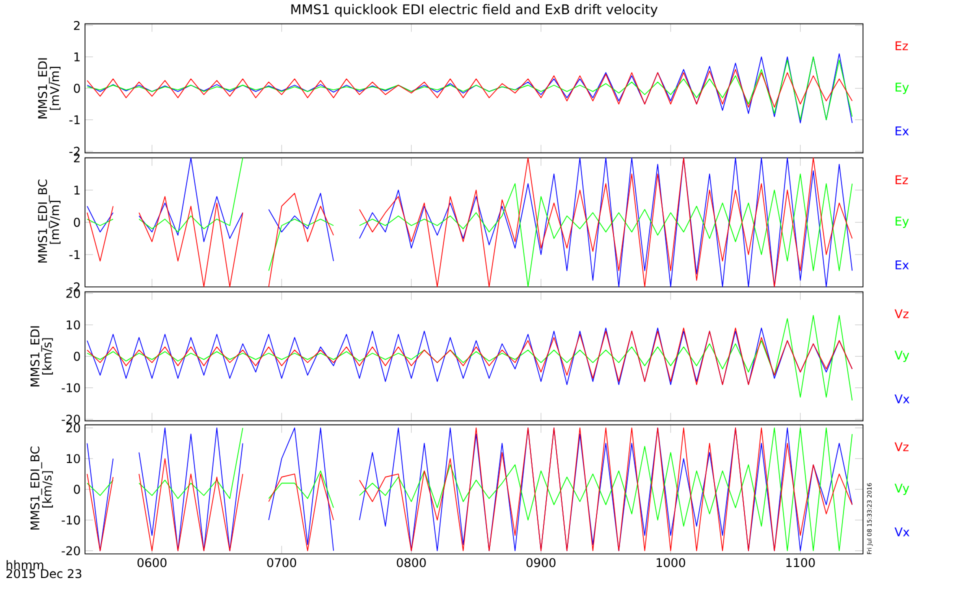  I want to click on chart-title: MMS1 quicklook EDI electric field and ExB drift velocity, so click(474, 10).